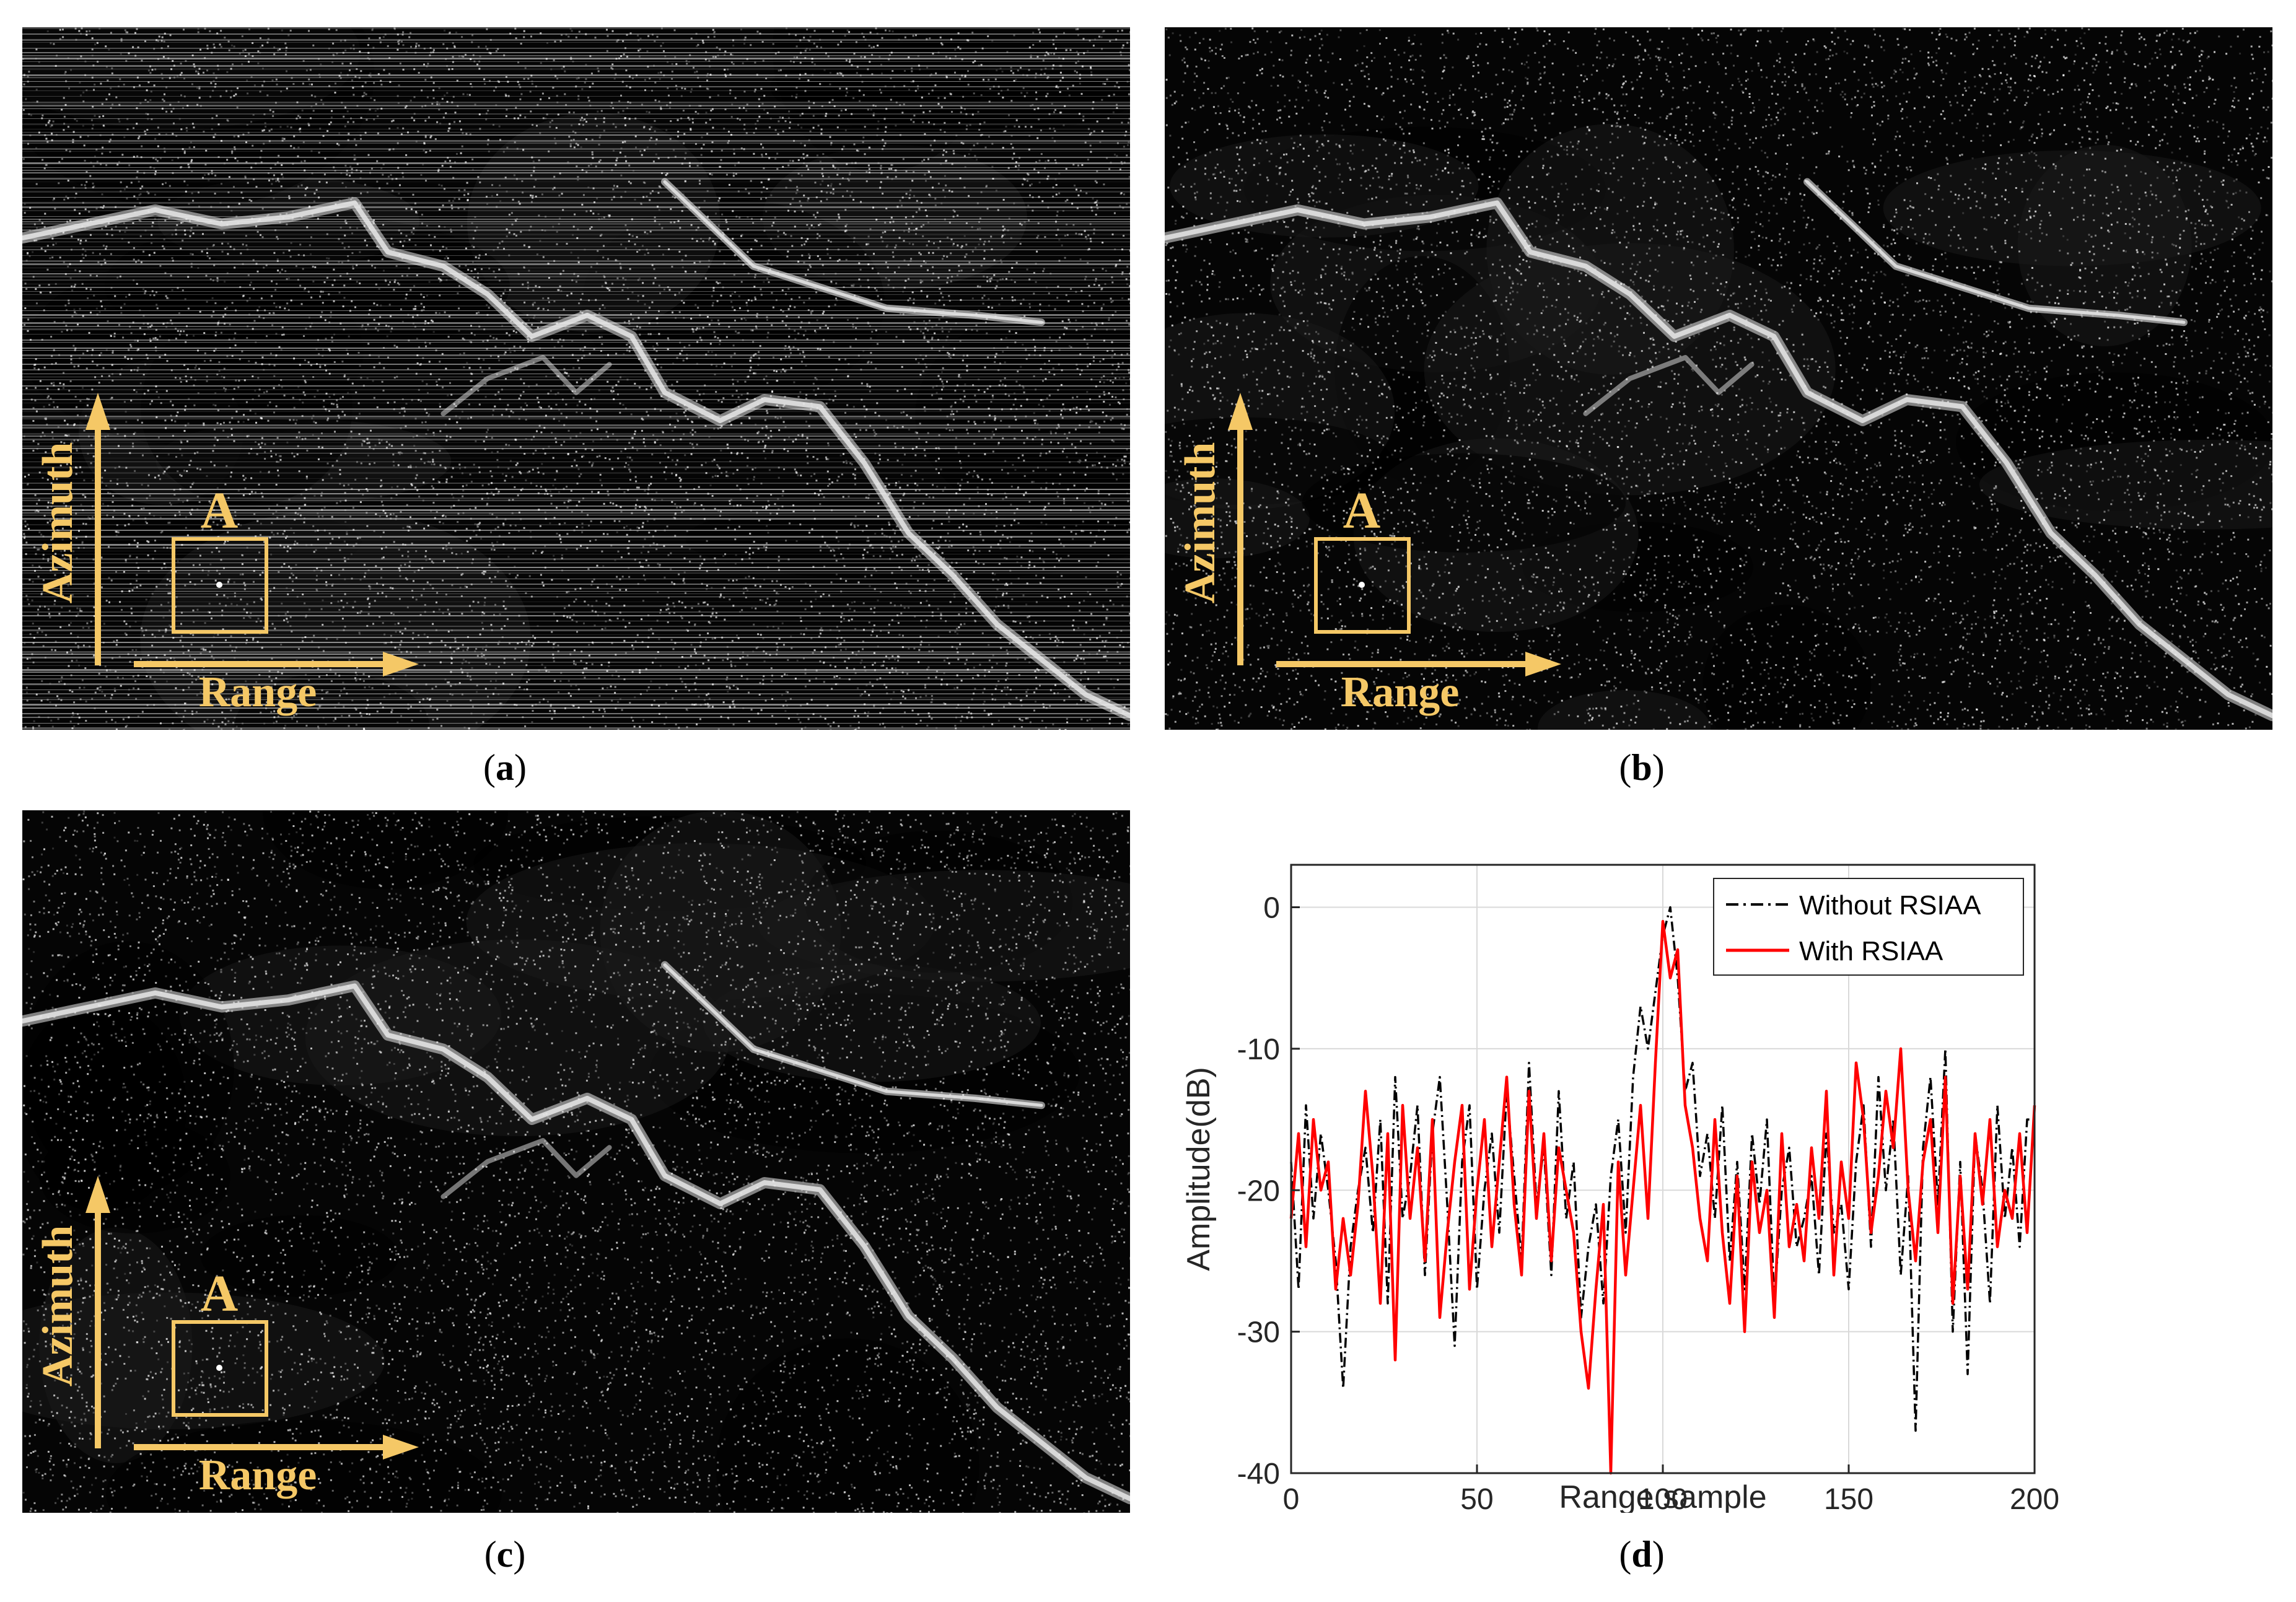 The width and height of the screenshot is (2296, 1602). What do you see at coordinates (2034, 1498) in the screenshot?
I see `x-tick-label: 200` at bounding box center [2034, 1498].